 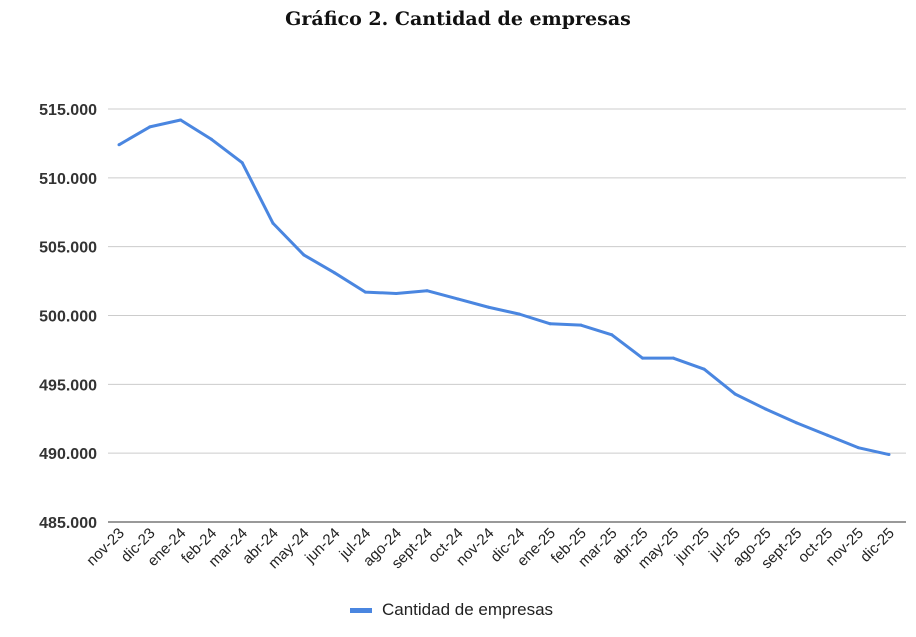 What do you see at coordinates (68, 110) in the screenshot?
I see `y-tick-label: 515.000` at bounding box center [68, 110].